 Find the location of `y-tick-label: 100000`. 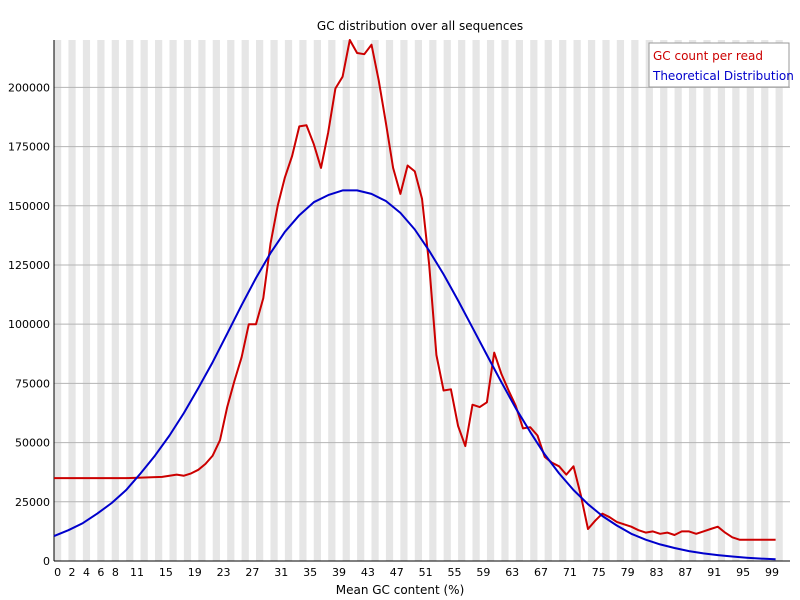

y-tick-label: 100000 is located at coordinates (29, 324).